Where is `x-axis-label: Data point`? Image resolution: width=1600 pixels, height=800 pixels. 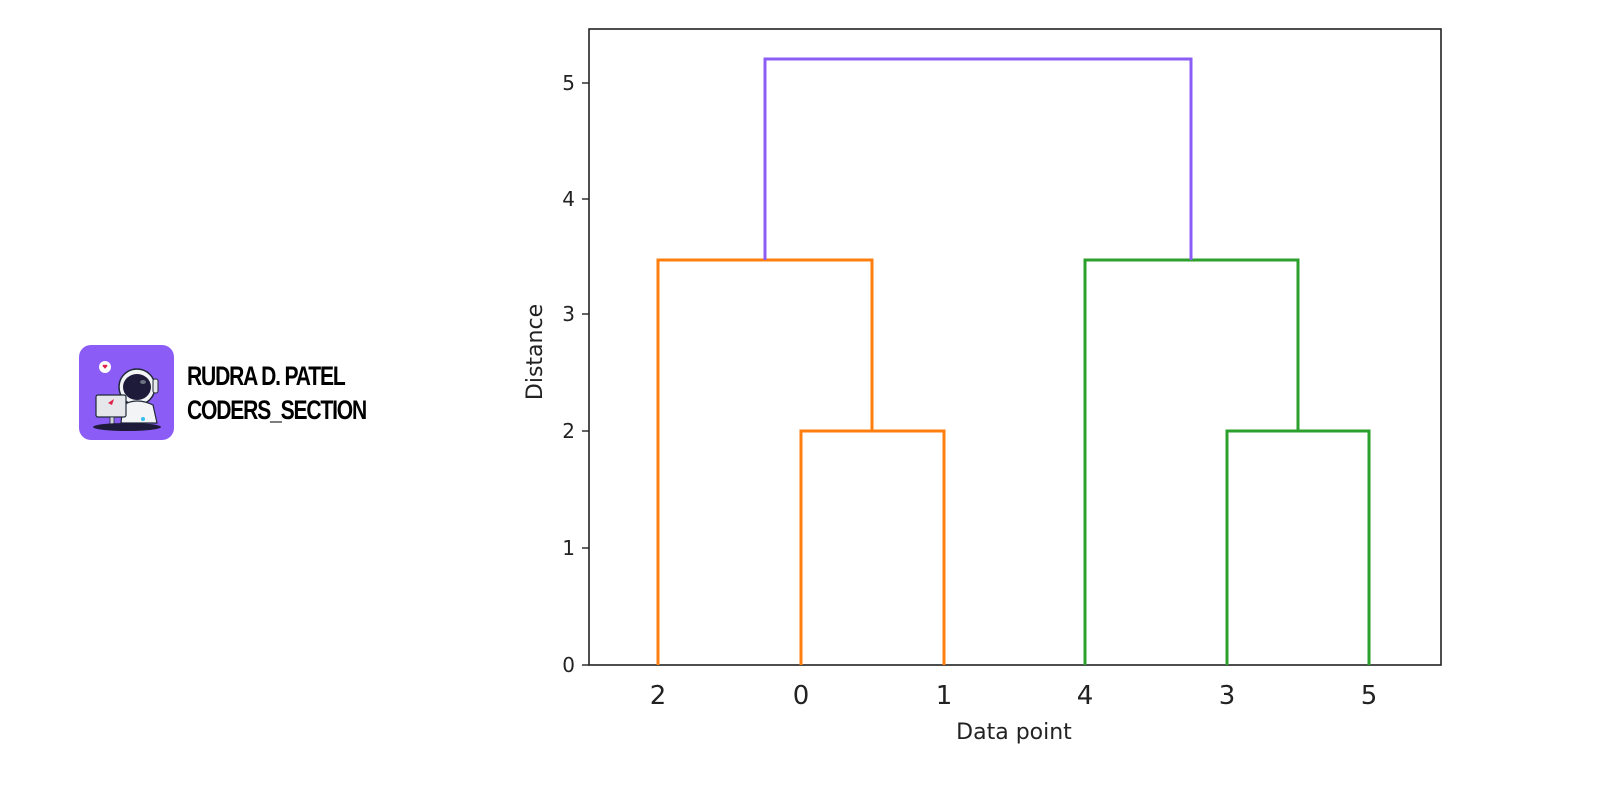
x-axis-label: Data point is located at coordinates (1014, 732).